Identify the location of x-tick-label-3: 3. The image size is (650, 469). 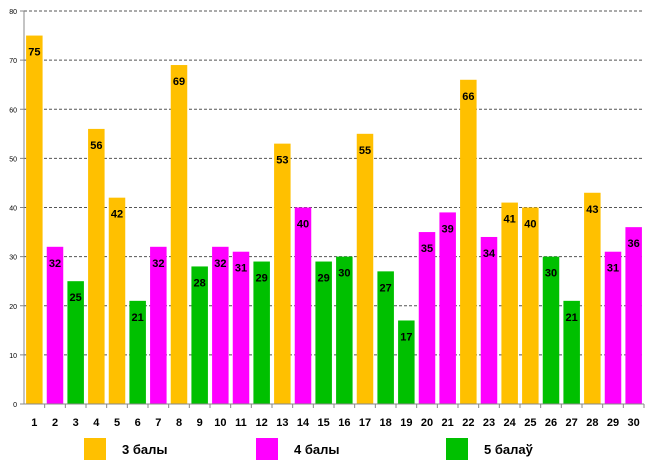
(76, 423).